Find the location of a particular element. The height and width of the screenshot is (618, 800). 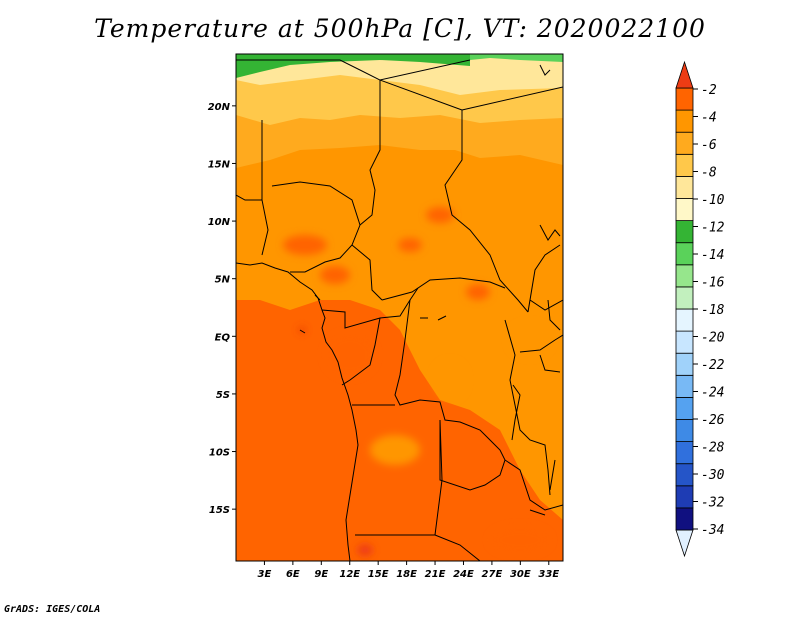

colorbar-lower-triangle is located at coordinates (684, 543).